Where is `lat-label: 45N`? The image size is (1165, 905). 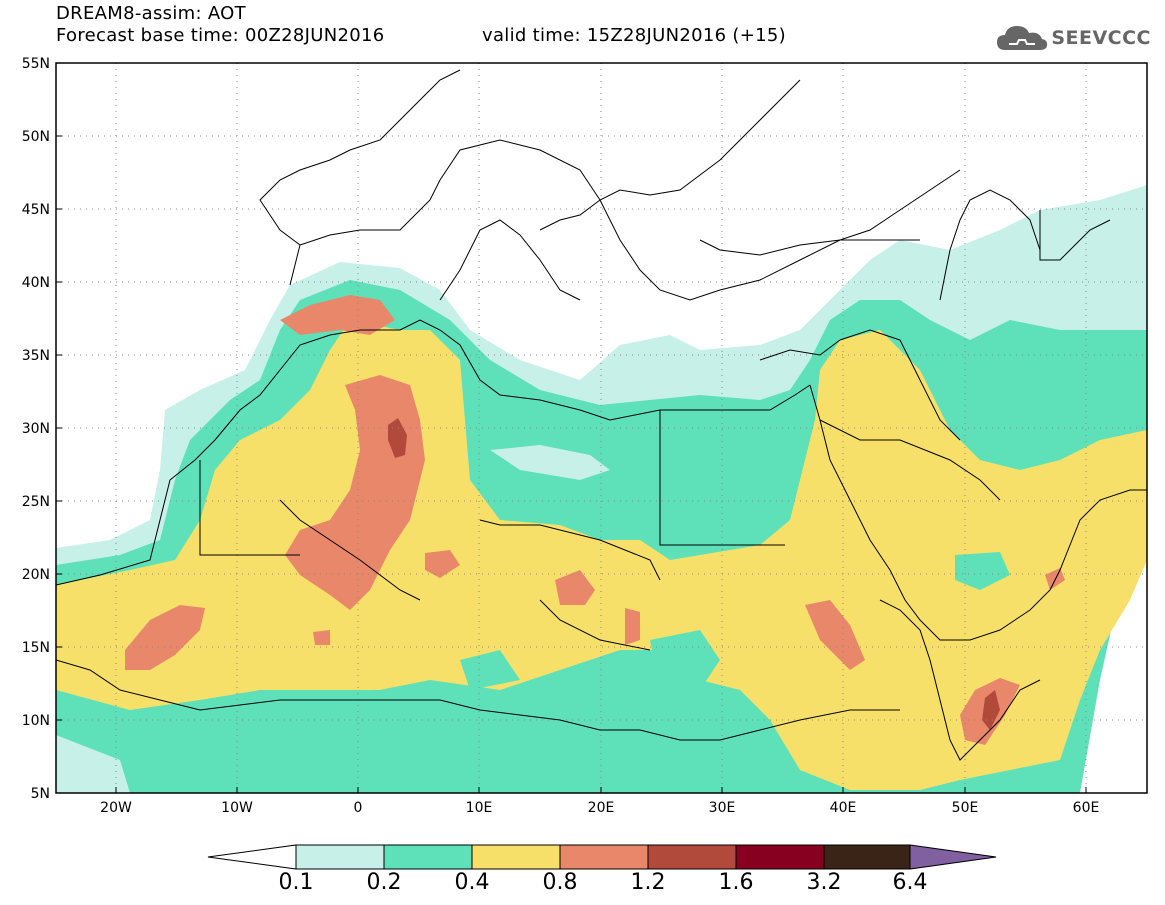 lat-label: 45N is located at coordinates (36, 210).